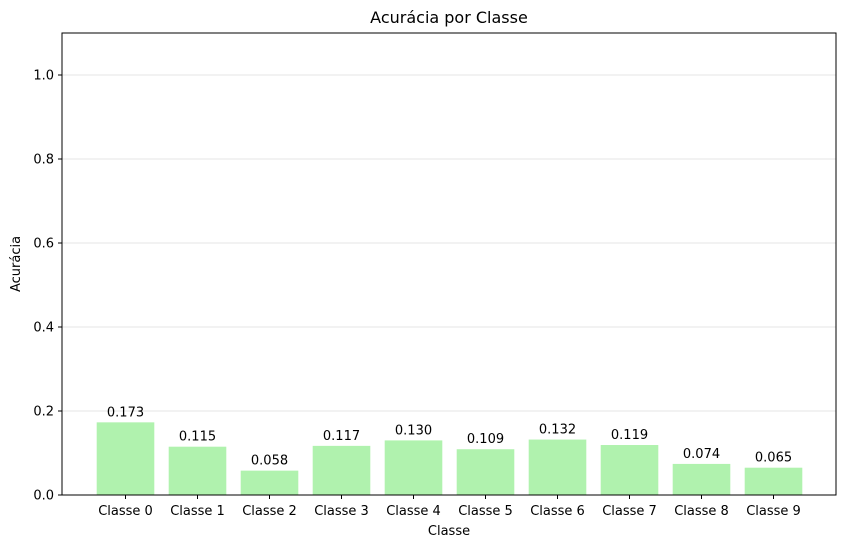  I want to click on x-tick-label: Classe 3, so click(341, 511).